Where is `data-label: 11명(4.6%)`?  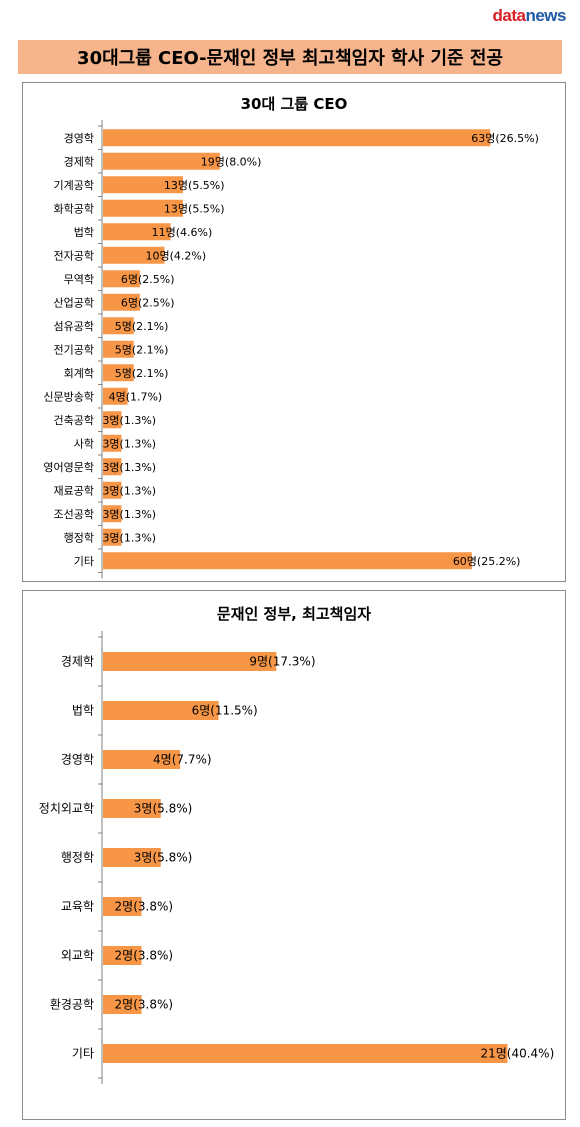
data-label: 11명(4.6%) is located at coordinates (182, 232).